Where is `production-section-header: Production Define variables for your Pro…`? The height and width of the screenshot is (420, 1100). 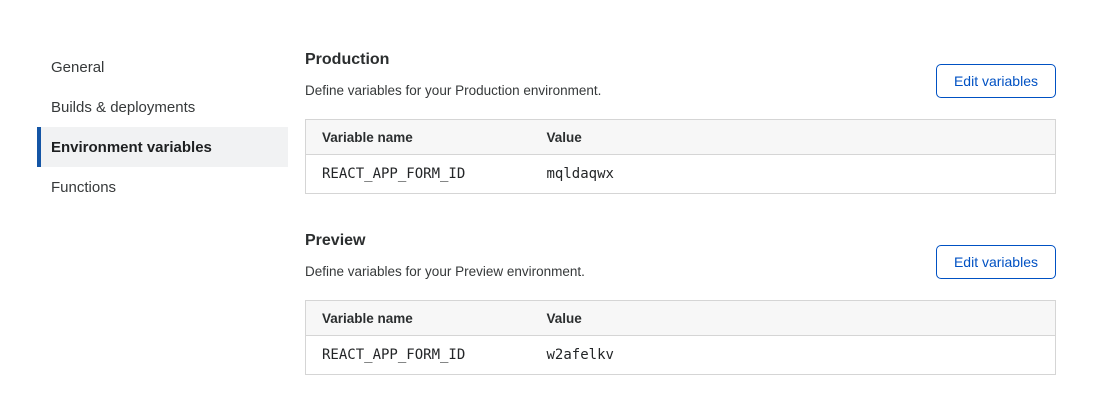 production-section-header: Production Define variables for your Pro… is located at coordinates (680, 74).